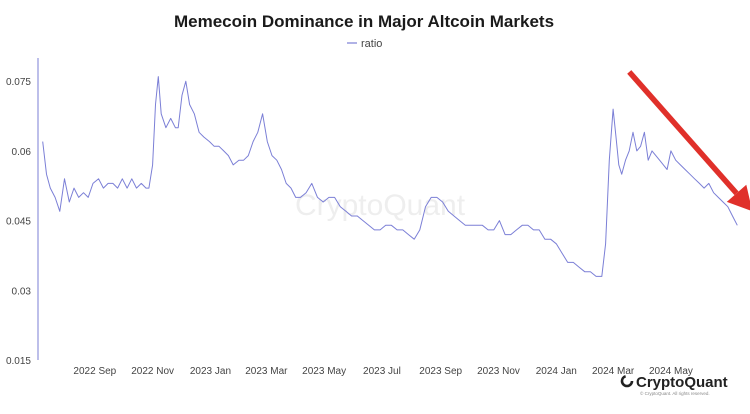 This screenshot has height=414, width=750. What do you see at coordinates (324, 371) in the screenshot?
I see `x-tick-label: 2023 May` at bounding box center [324, 371].